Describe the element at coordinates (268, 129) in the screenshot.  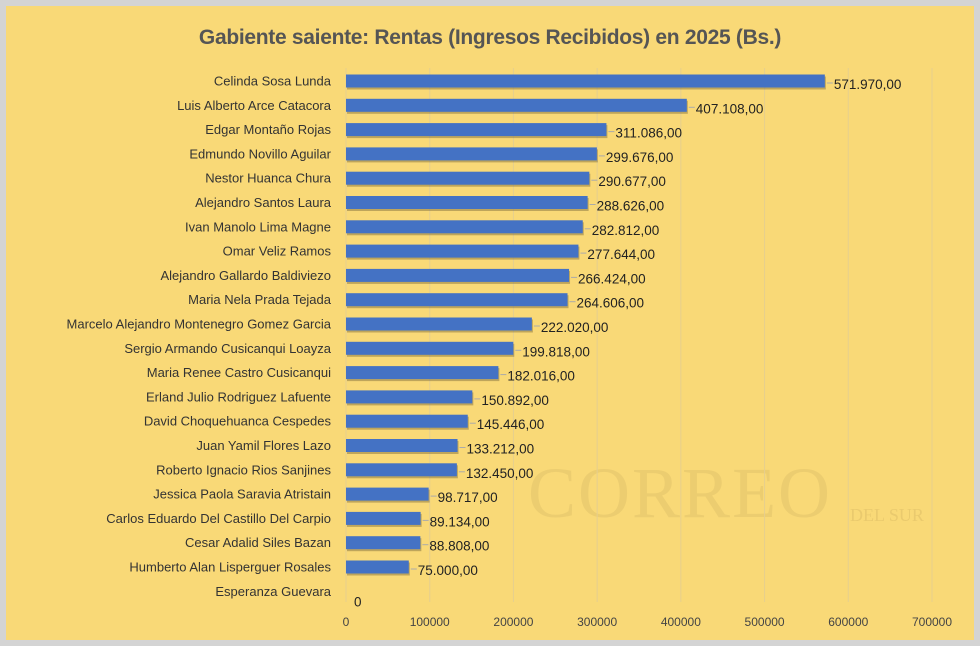
I see `category-label: Edgar Montaño Rojas` at that location.